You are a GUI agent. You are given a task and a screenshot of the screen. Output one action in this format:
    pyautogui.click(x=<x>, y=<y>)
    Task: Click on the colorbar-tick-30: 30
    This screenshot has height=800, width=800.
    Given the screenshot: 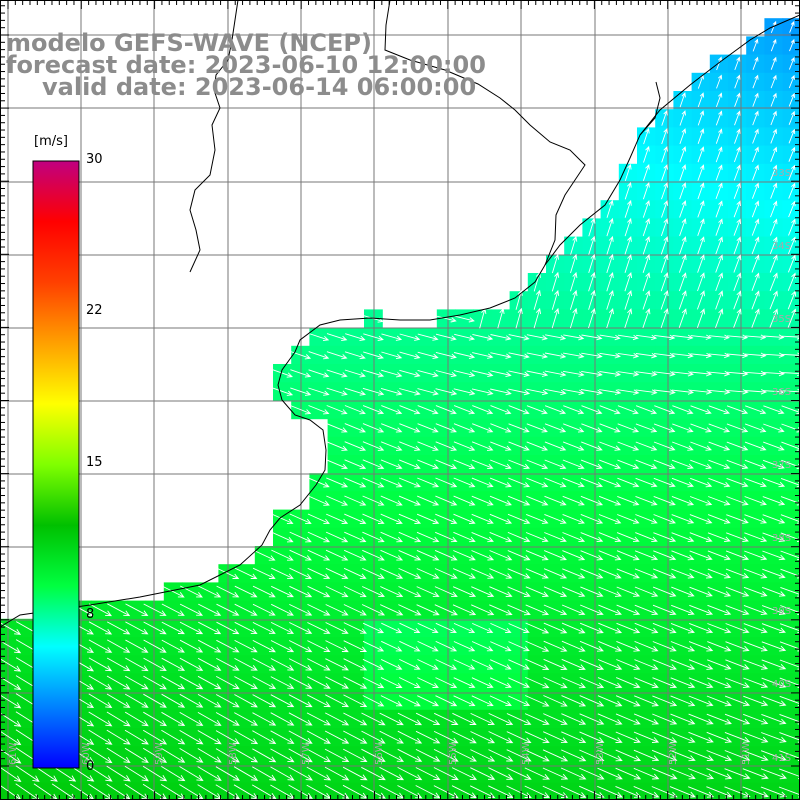 What is the action you would take?
    pyautogui.click(x=94, y=159)
    